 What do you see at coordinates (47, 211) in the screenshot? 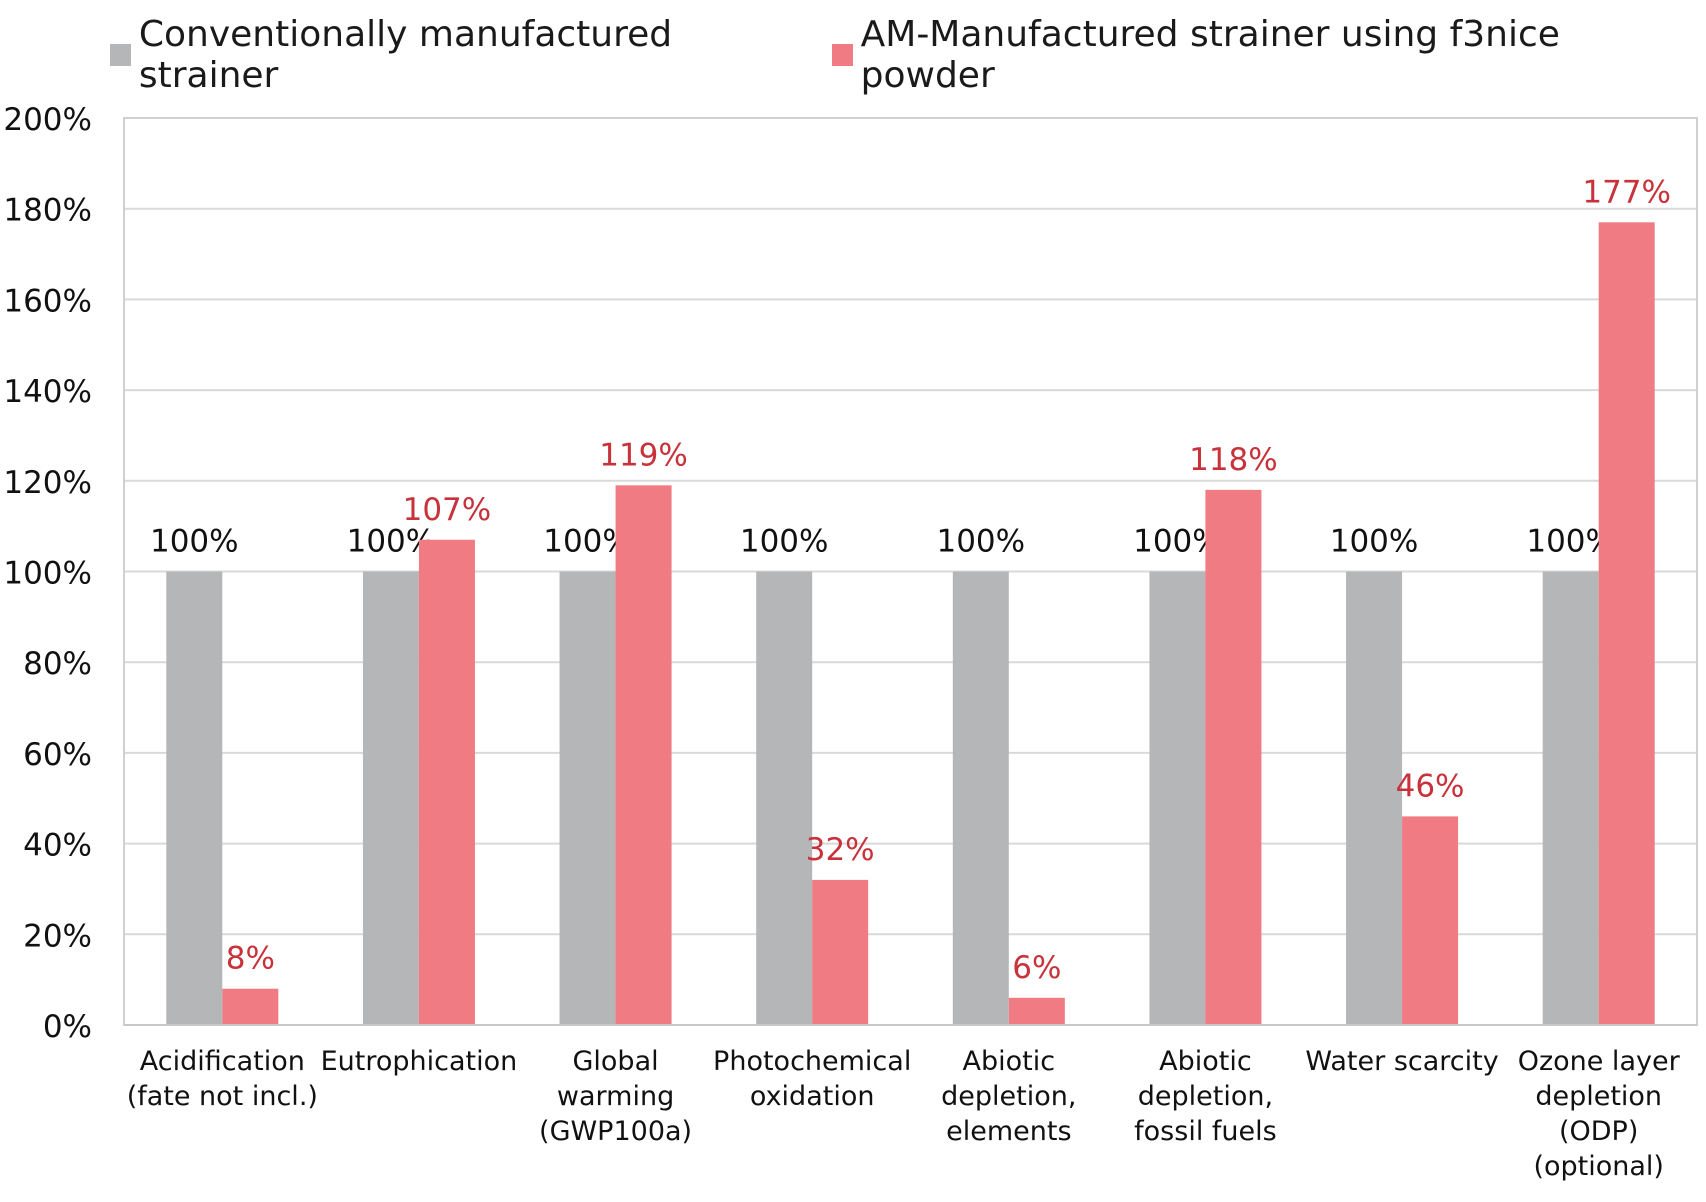
I see `y-tick-label: 180%` at bounding box center [47, 211].